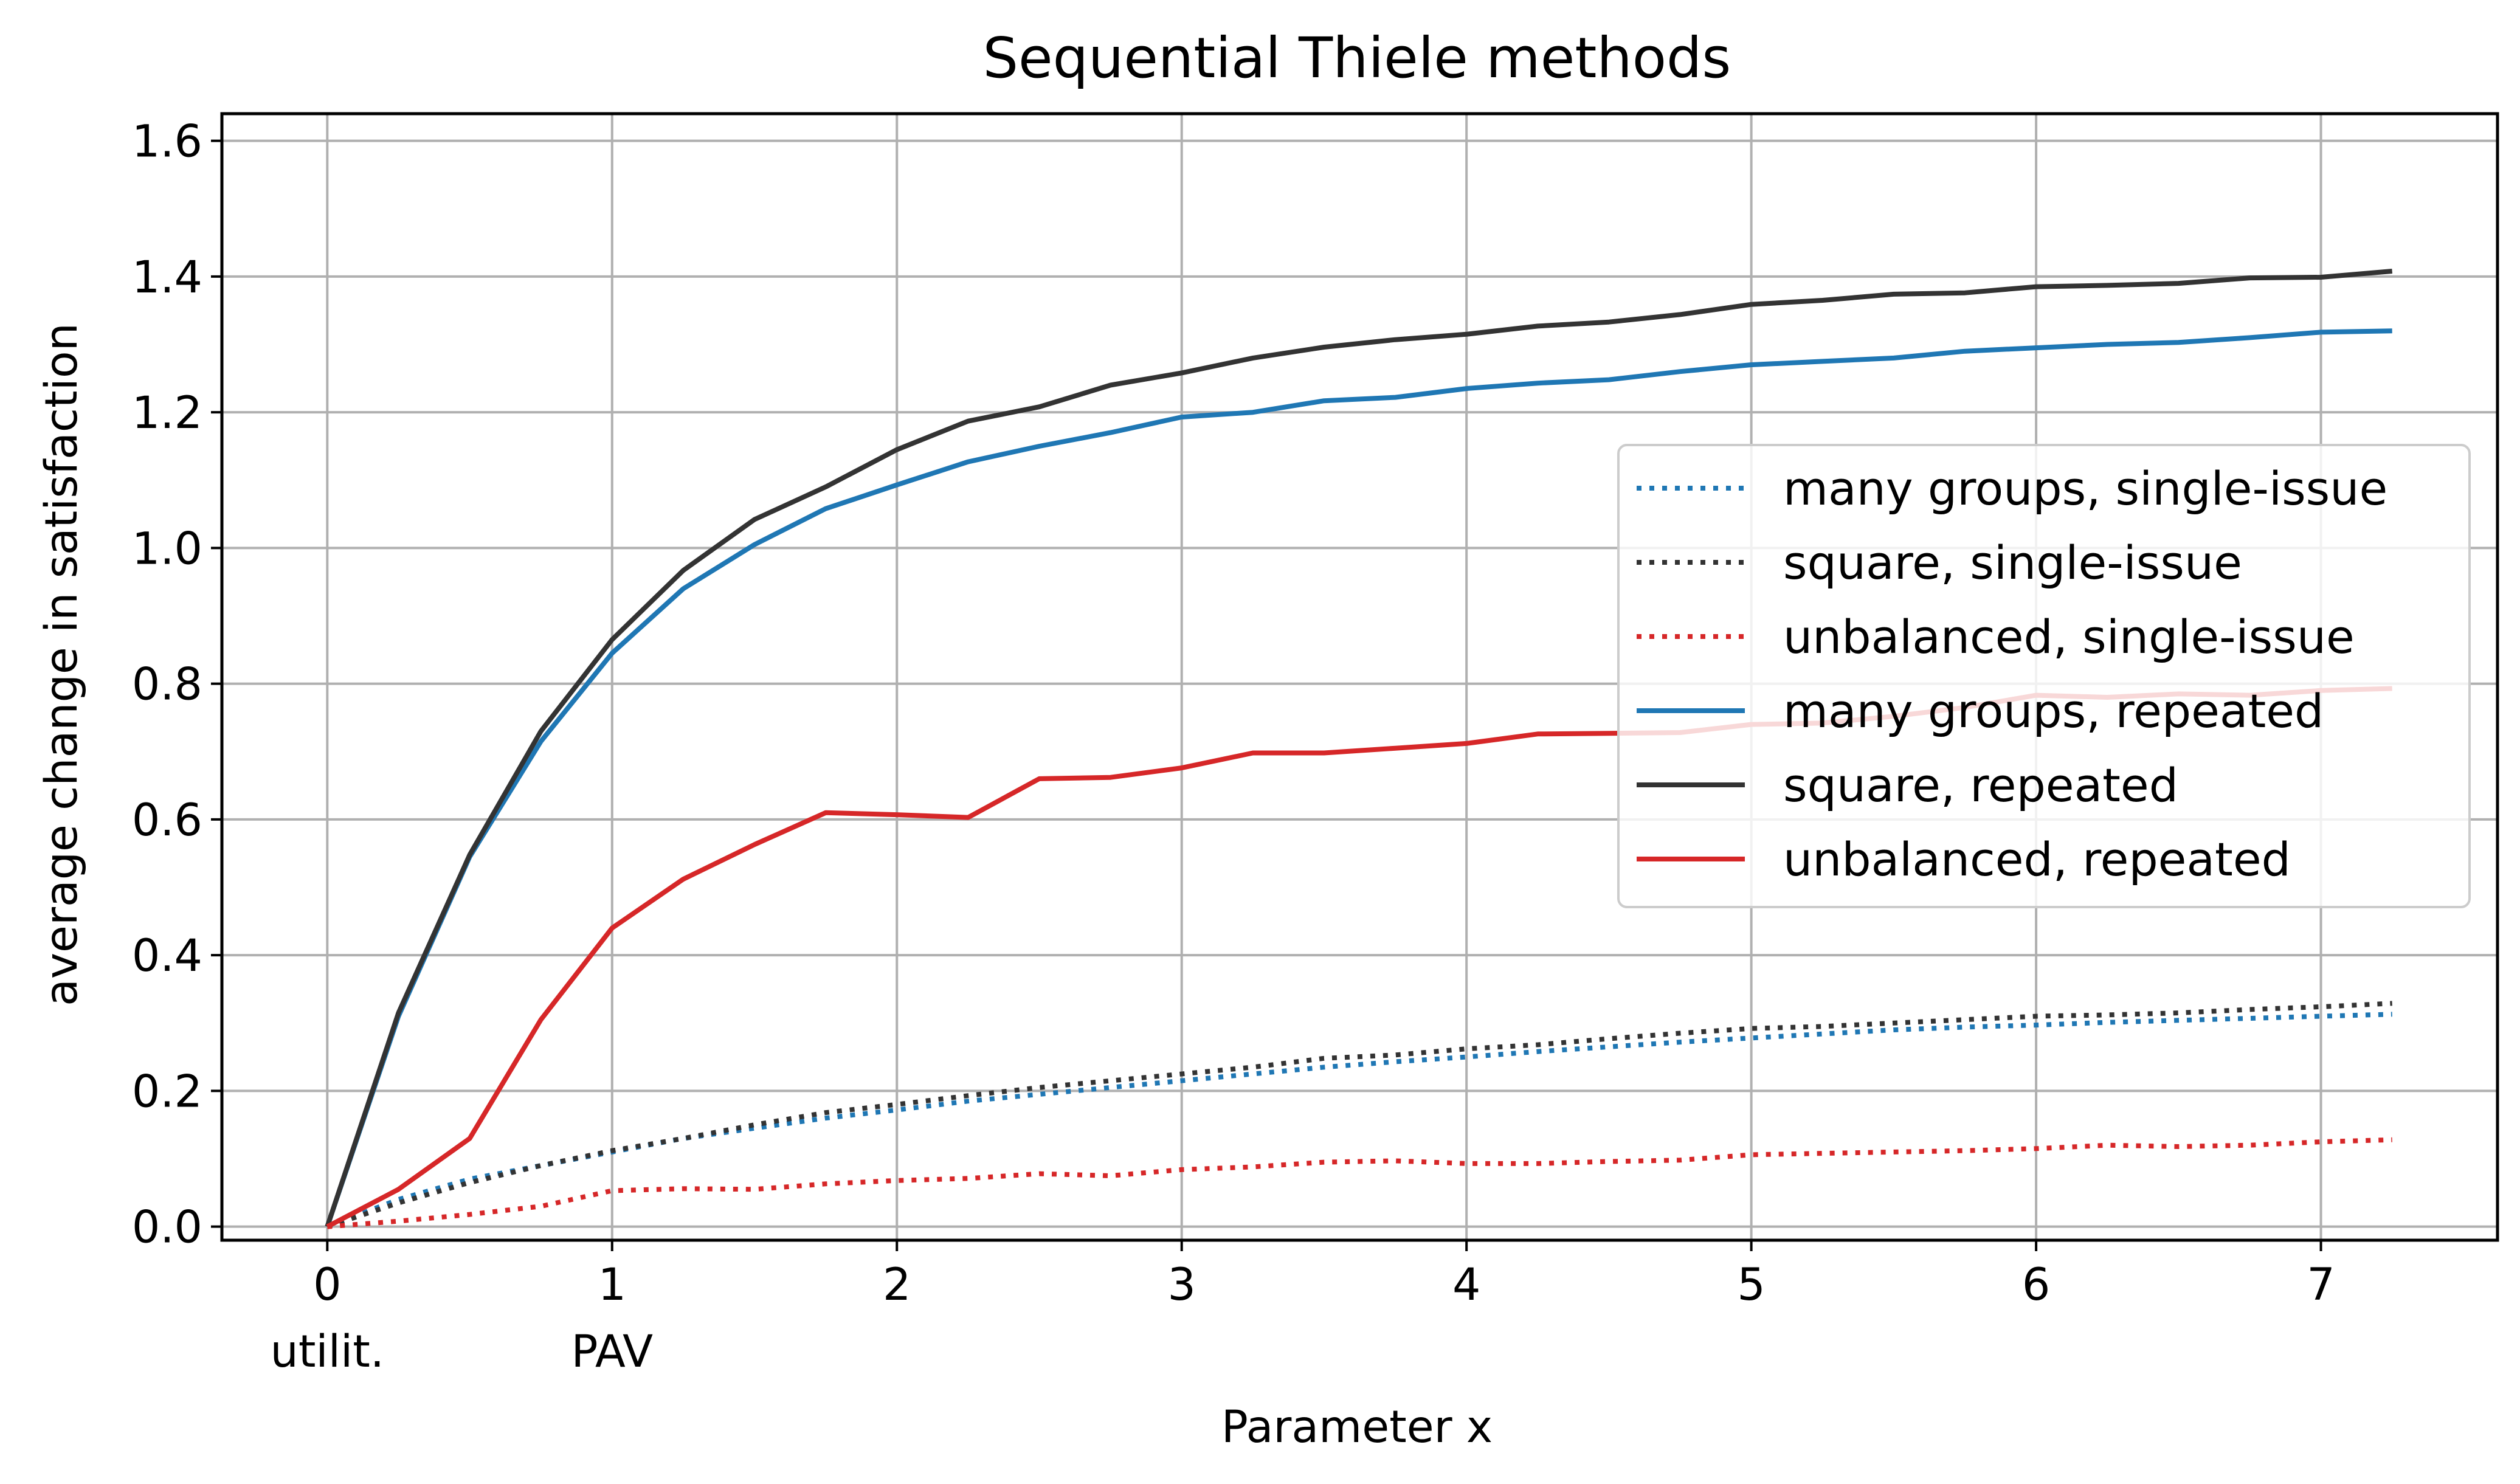  I want to click on x-tick-sublabel: PAV, so click(612, 1352).